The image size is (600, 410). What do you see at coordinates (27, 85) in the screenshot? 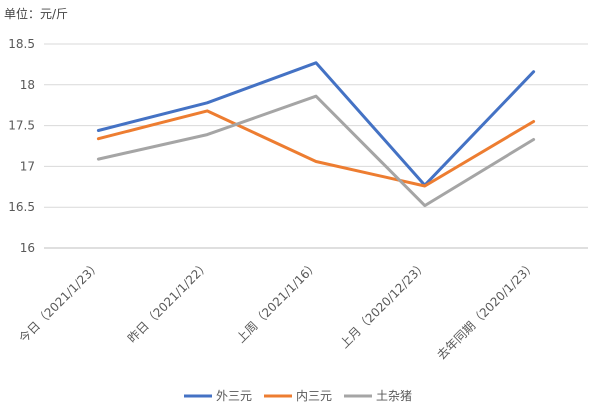
I see `y-tick-label: 18` at bounding box center [27, 85].